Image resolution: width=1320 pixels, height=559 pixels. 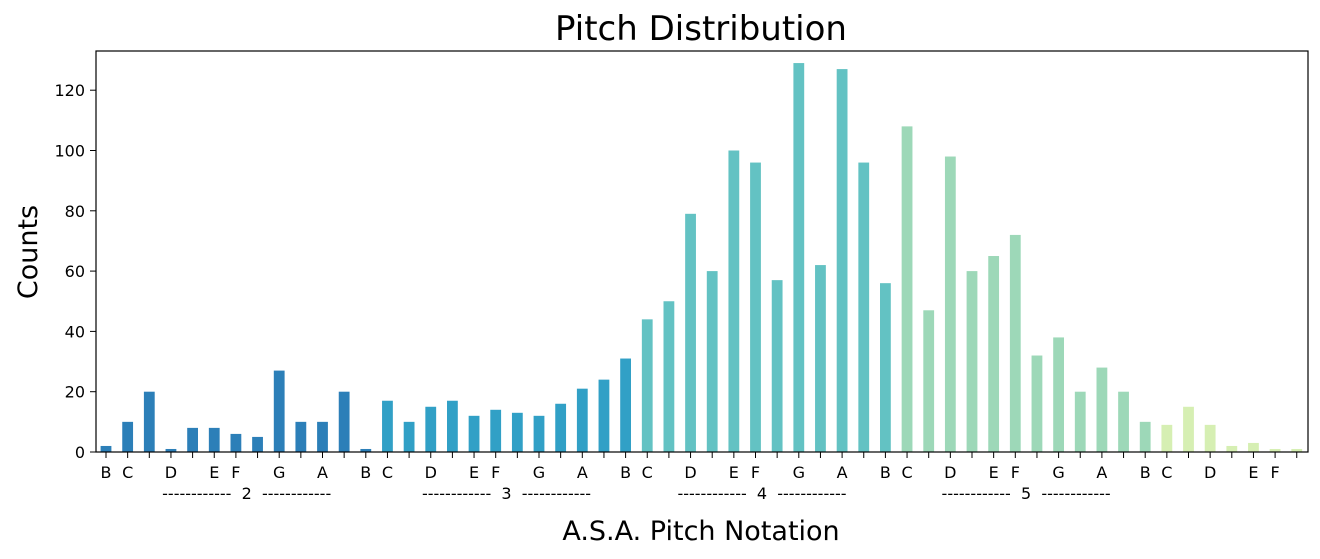 What do you see at coordinates (75, 331) in the screenshot?
I see `y-tick-label: 40` at bounding box center [75, 331].